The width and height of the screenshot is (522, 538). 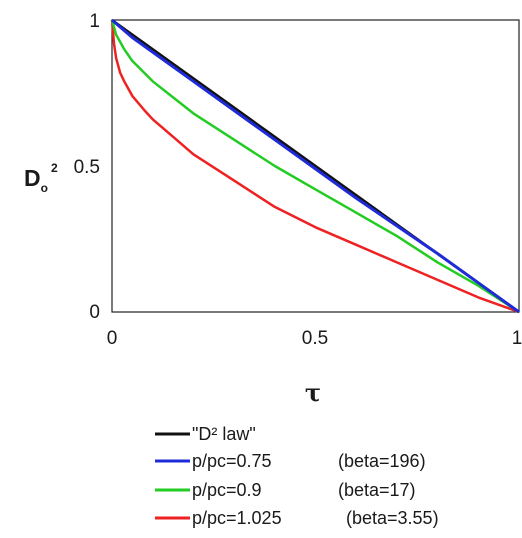 I want to click on x-tick-label-1: 0.5, so click(x=315, y=338).